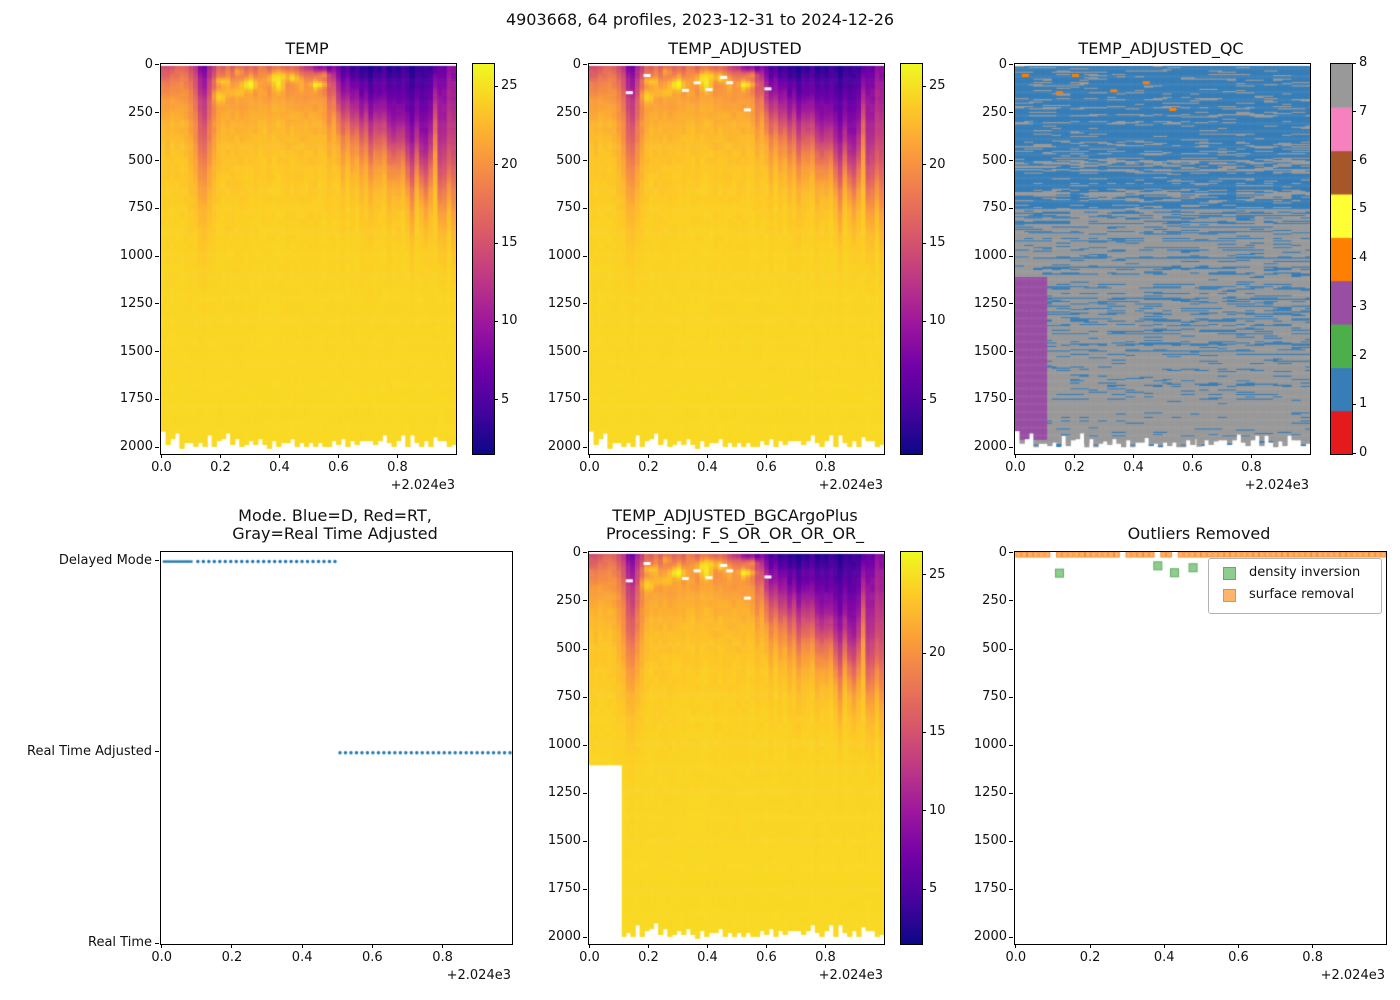 This screenshot has height=1000, width=1400. Describe the element at coordinates (89, 751) in the screenshot. I see `mode-y-tick-label: Real Time Adjusted` at that location.